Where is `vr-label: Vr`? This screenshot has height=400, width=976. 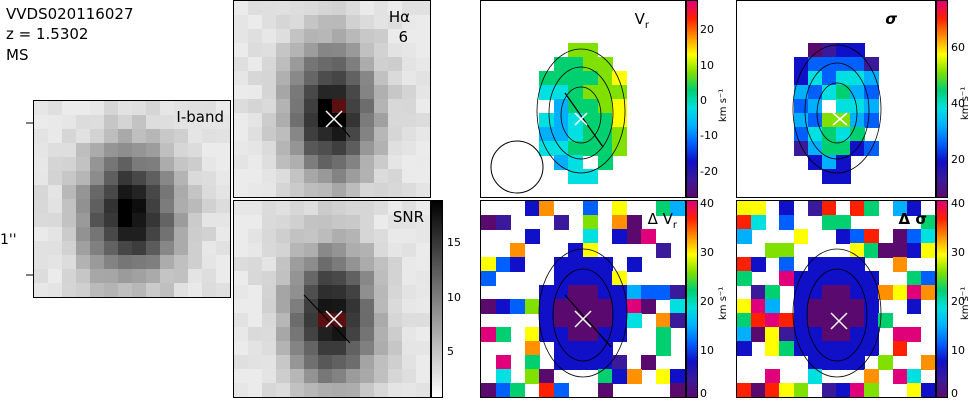
vr-label: Vr is located at coordinates (641, 20).